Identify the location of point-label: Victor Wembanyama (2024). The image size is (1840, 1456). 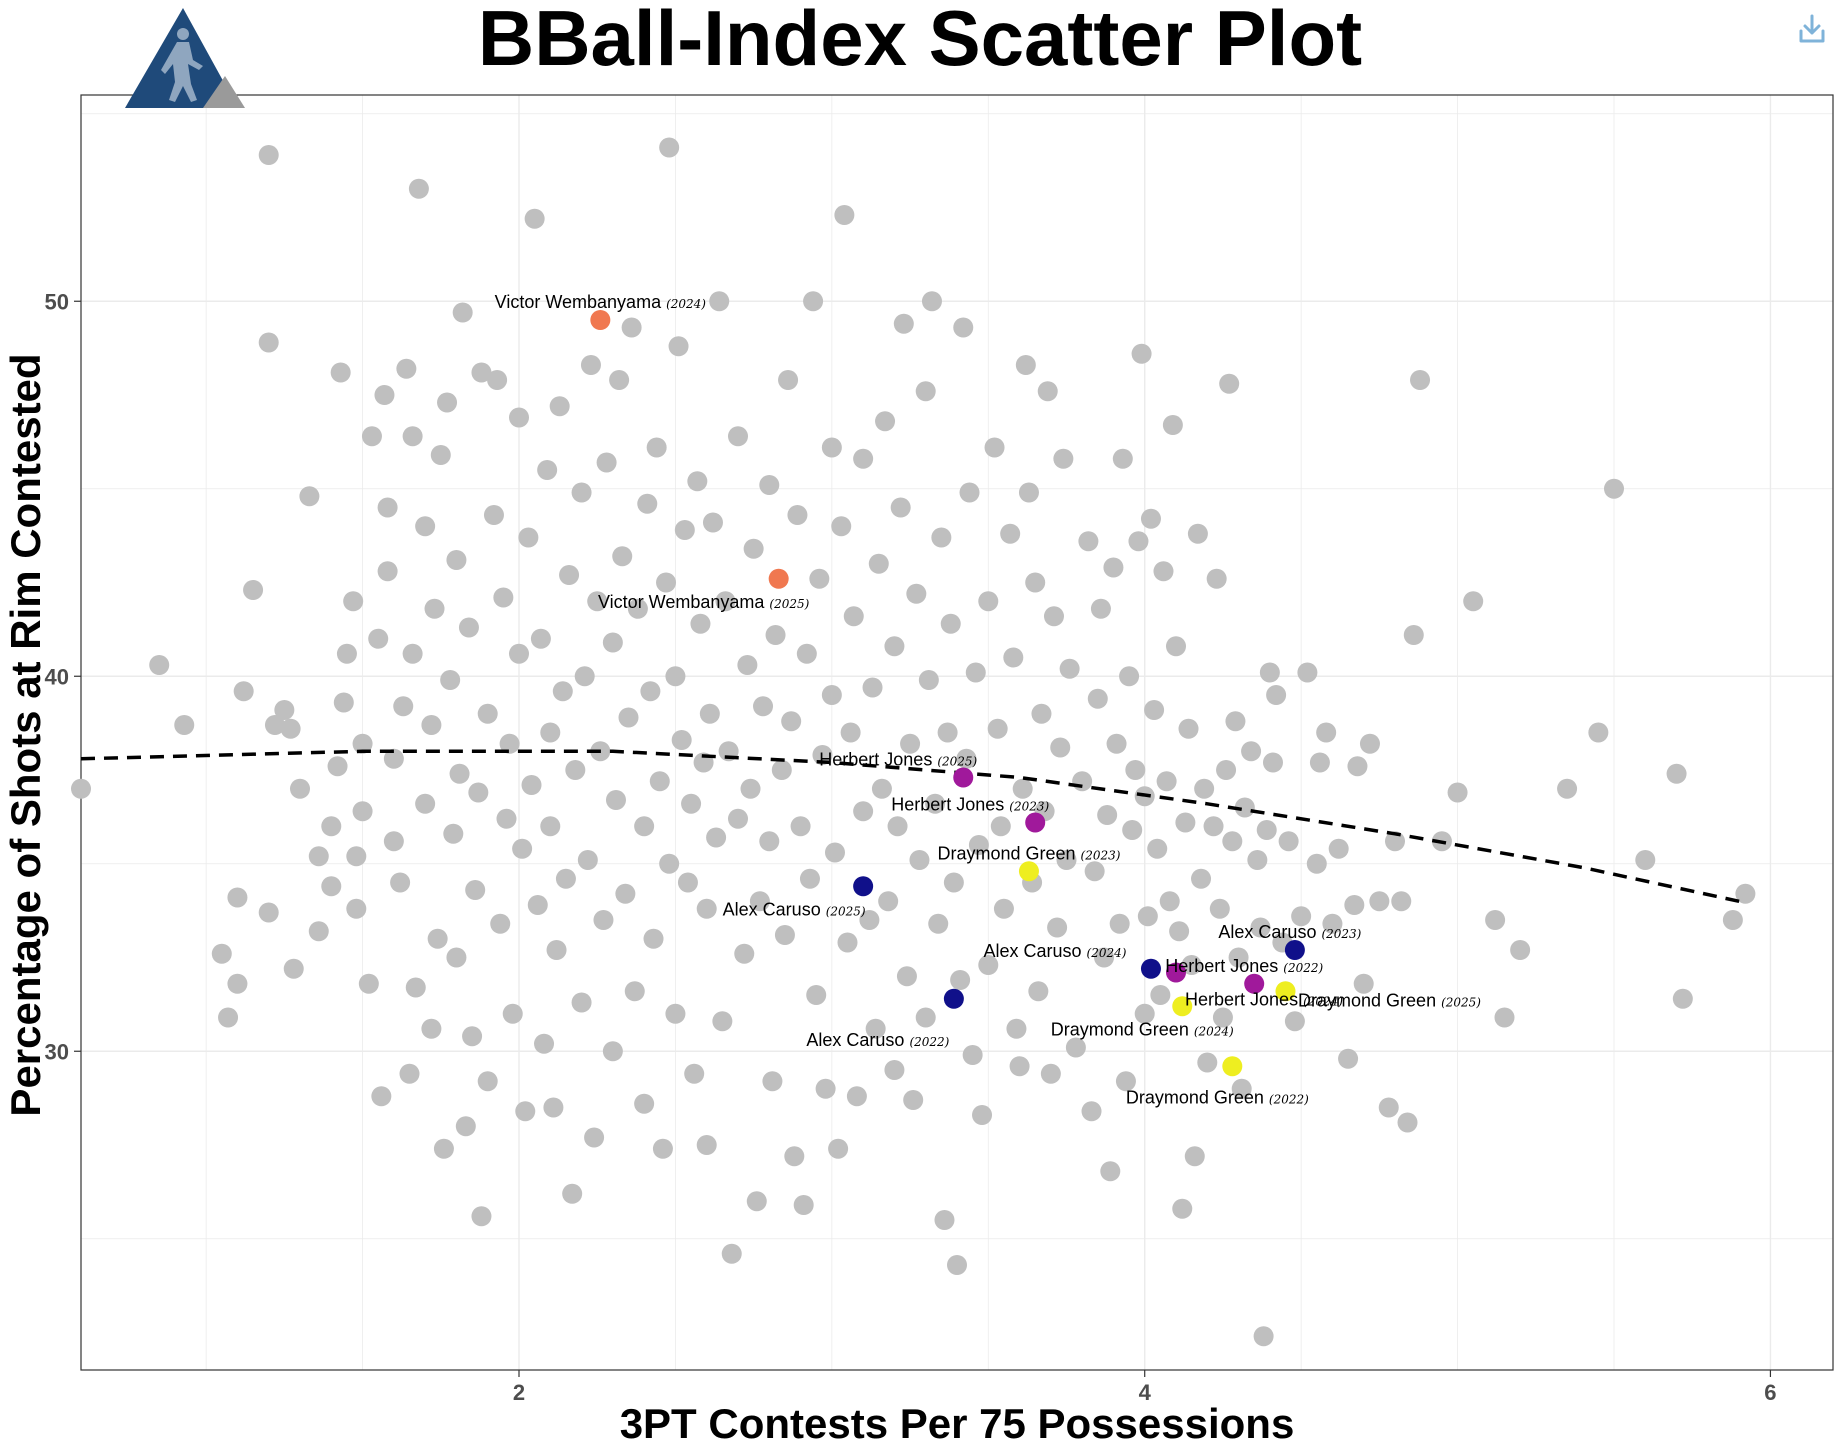
(601, 302).